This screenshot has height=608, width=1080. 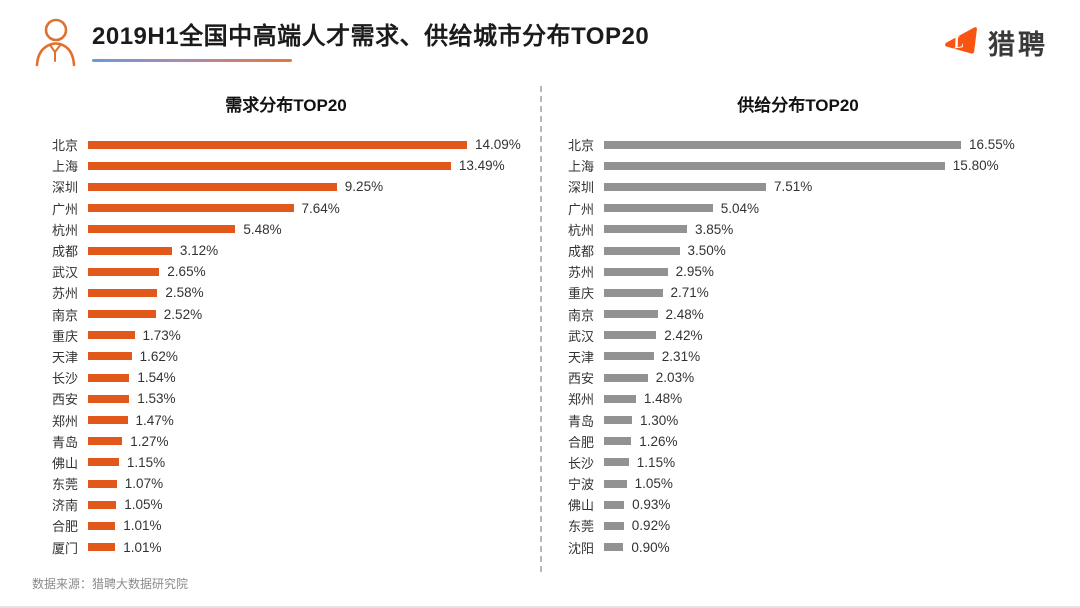 What do you see at coordinates (651, 526) in the screenshot?
I see `value-label: 0.92%` at bounding box center [651, 526].